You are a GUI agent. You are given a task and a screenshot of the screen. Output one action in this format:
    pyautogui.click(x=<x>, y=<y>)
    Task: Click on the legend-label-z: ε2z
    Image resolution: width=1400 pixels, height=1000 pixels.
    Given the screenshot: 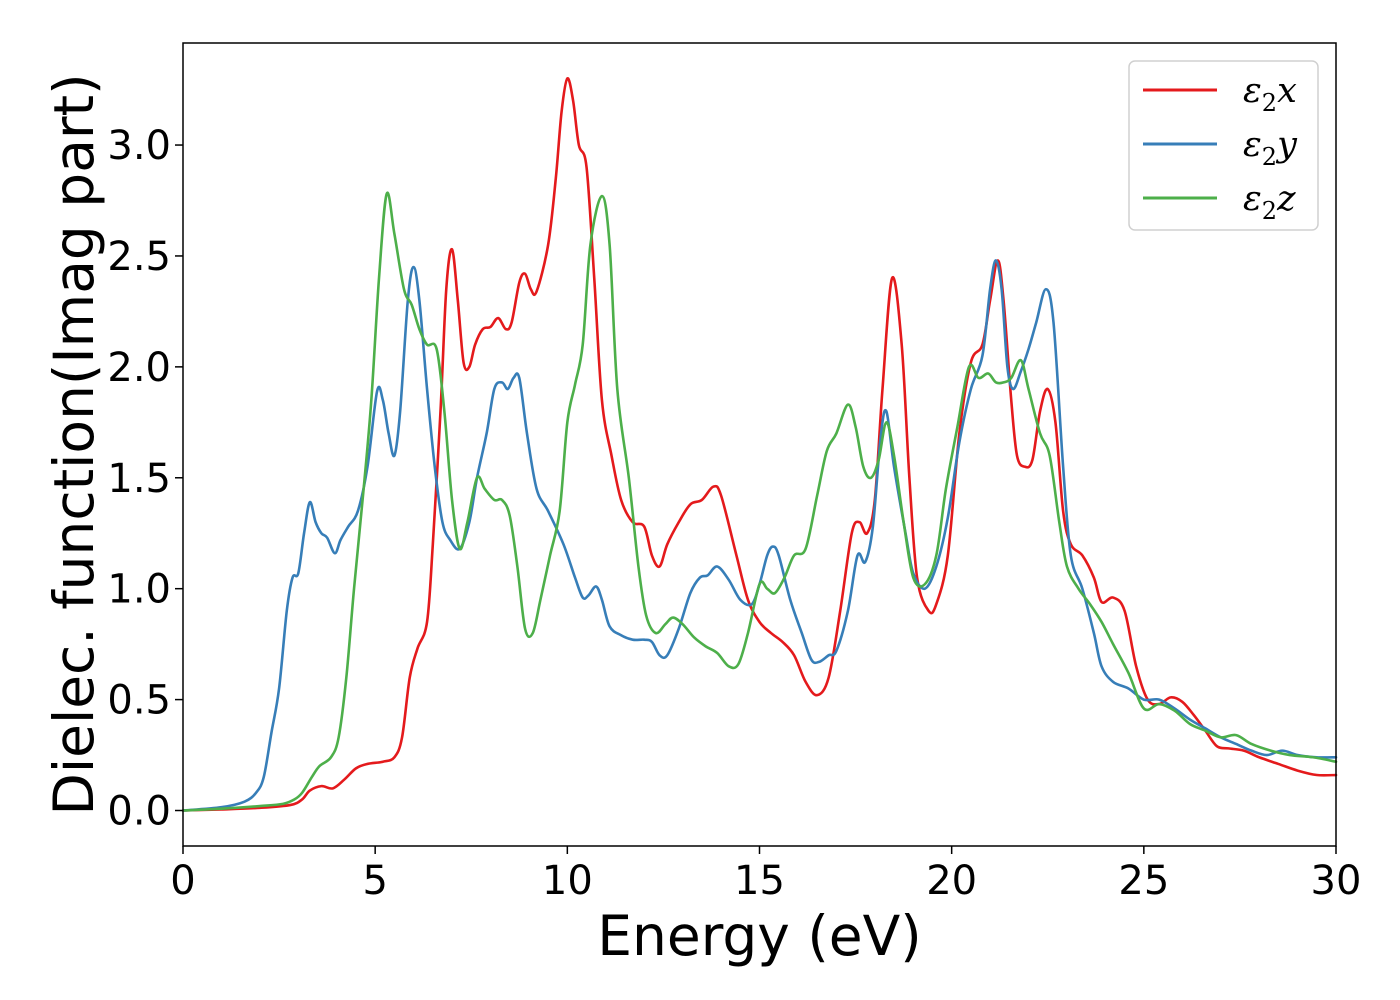 What is the action you would take?
    pyautogui.click(x=1269, y=202)
    